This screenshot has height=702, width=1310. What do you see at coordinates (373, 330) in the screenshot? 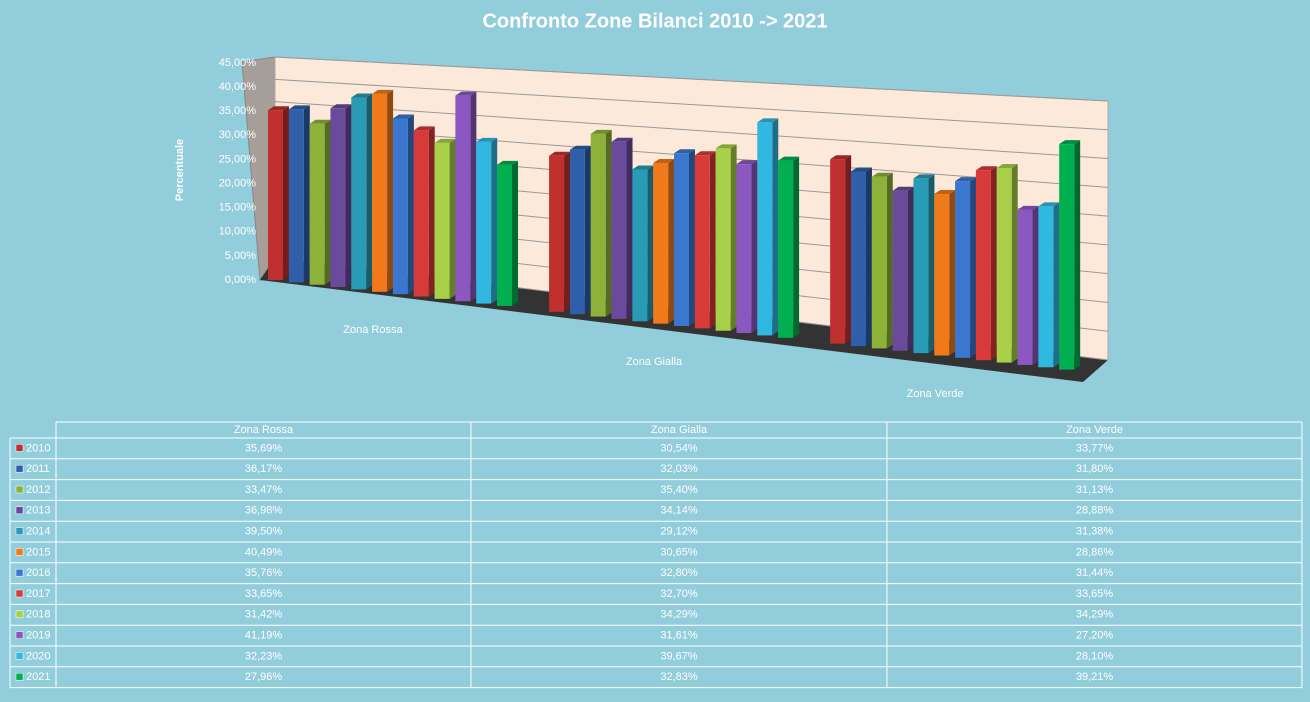
I see `x-tick-label: Zona Rossa` at bounding box center [373, 330].